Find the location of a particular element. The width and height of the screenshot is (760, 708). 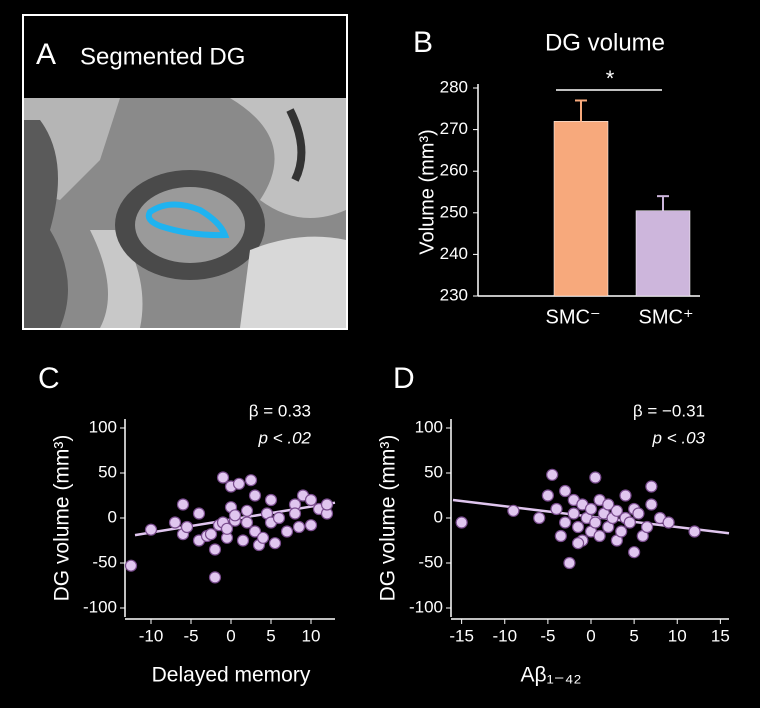

x-axis-label: Delayed memory is located at coordinates (231, 675).